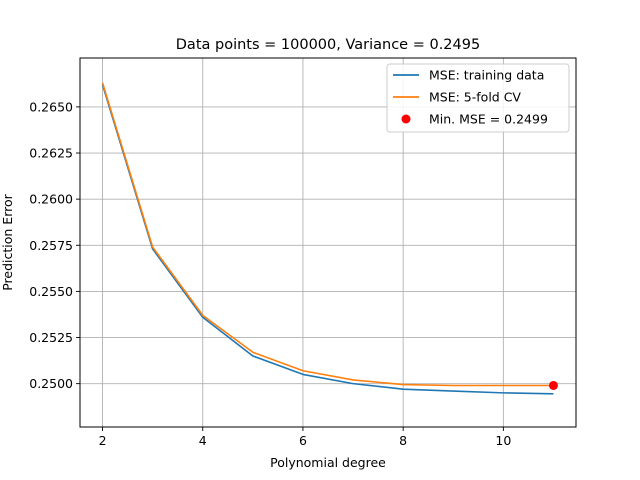  I want to click on x-tick-label: 4, so click(203, 440).